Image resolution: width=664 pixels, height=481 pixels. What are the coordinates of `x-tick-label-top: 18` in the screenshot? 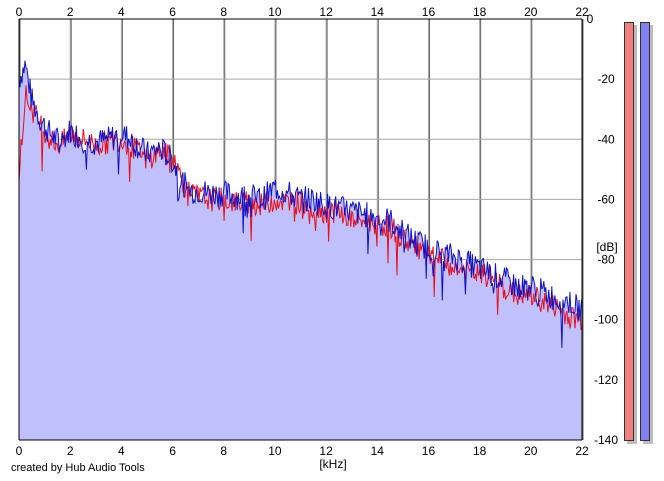 It's located at (480, 12).